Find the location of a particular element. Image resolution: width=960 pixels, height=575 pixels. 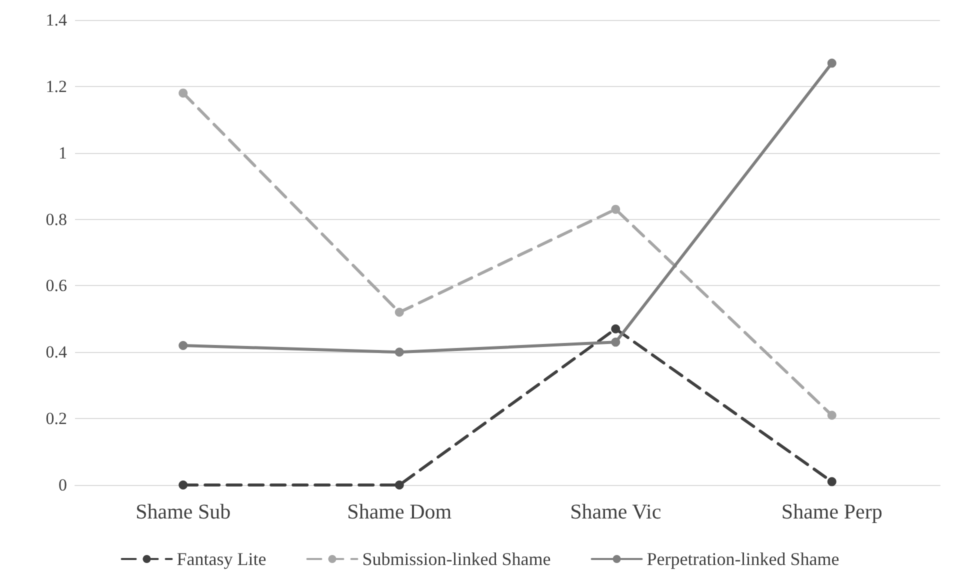

y-tick-label: 1.4 is located at coordinates (57, 20).